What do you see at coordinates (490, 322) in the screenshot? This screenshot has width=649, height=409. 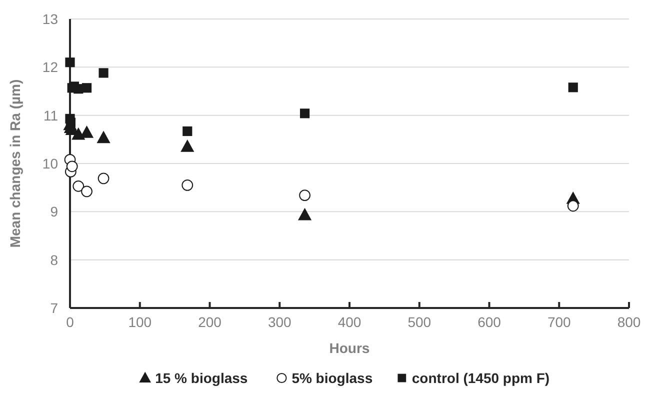 I see `x-tick-label: 600` at bounding box center [490, 322].